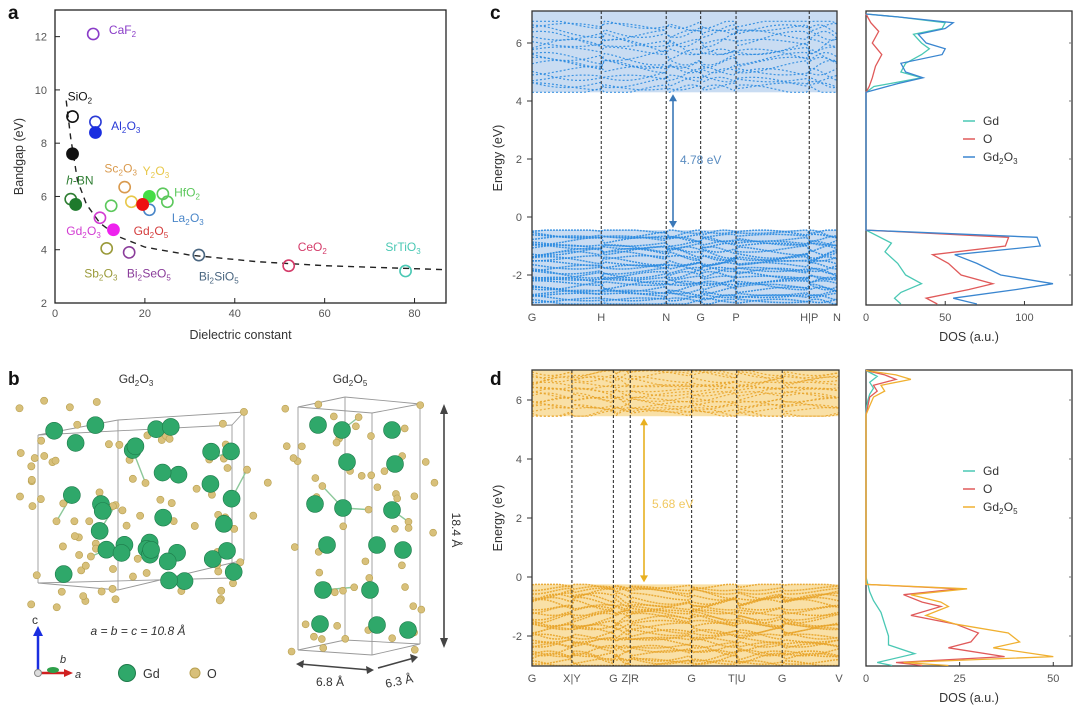 The height and width of the screenshot is (716, 1080). What do you see at coordinates (131, 202) in the screenshot?
I see `data-point-y2o3` at bounding box center [131, 202].